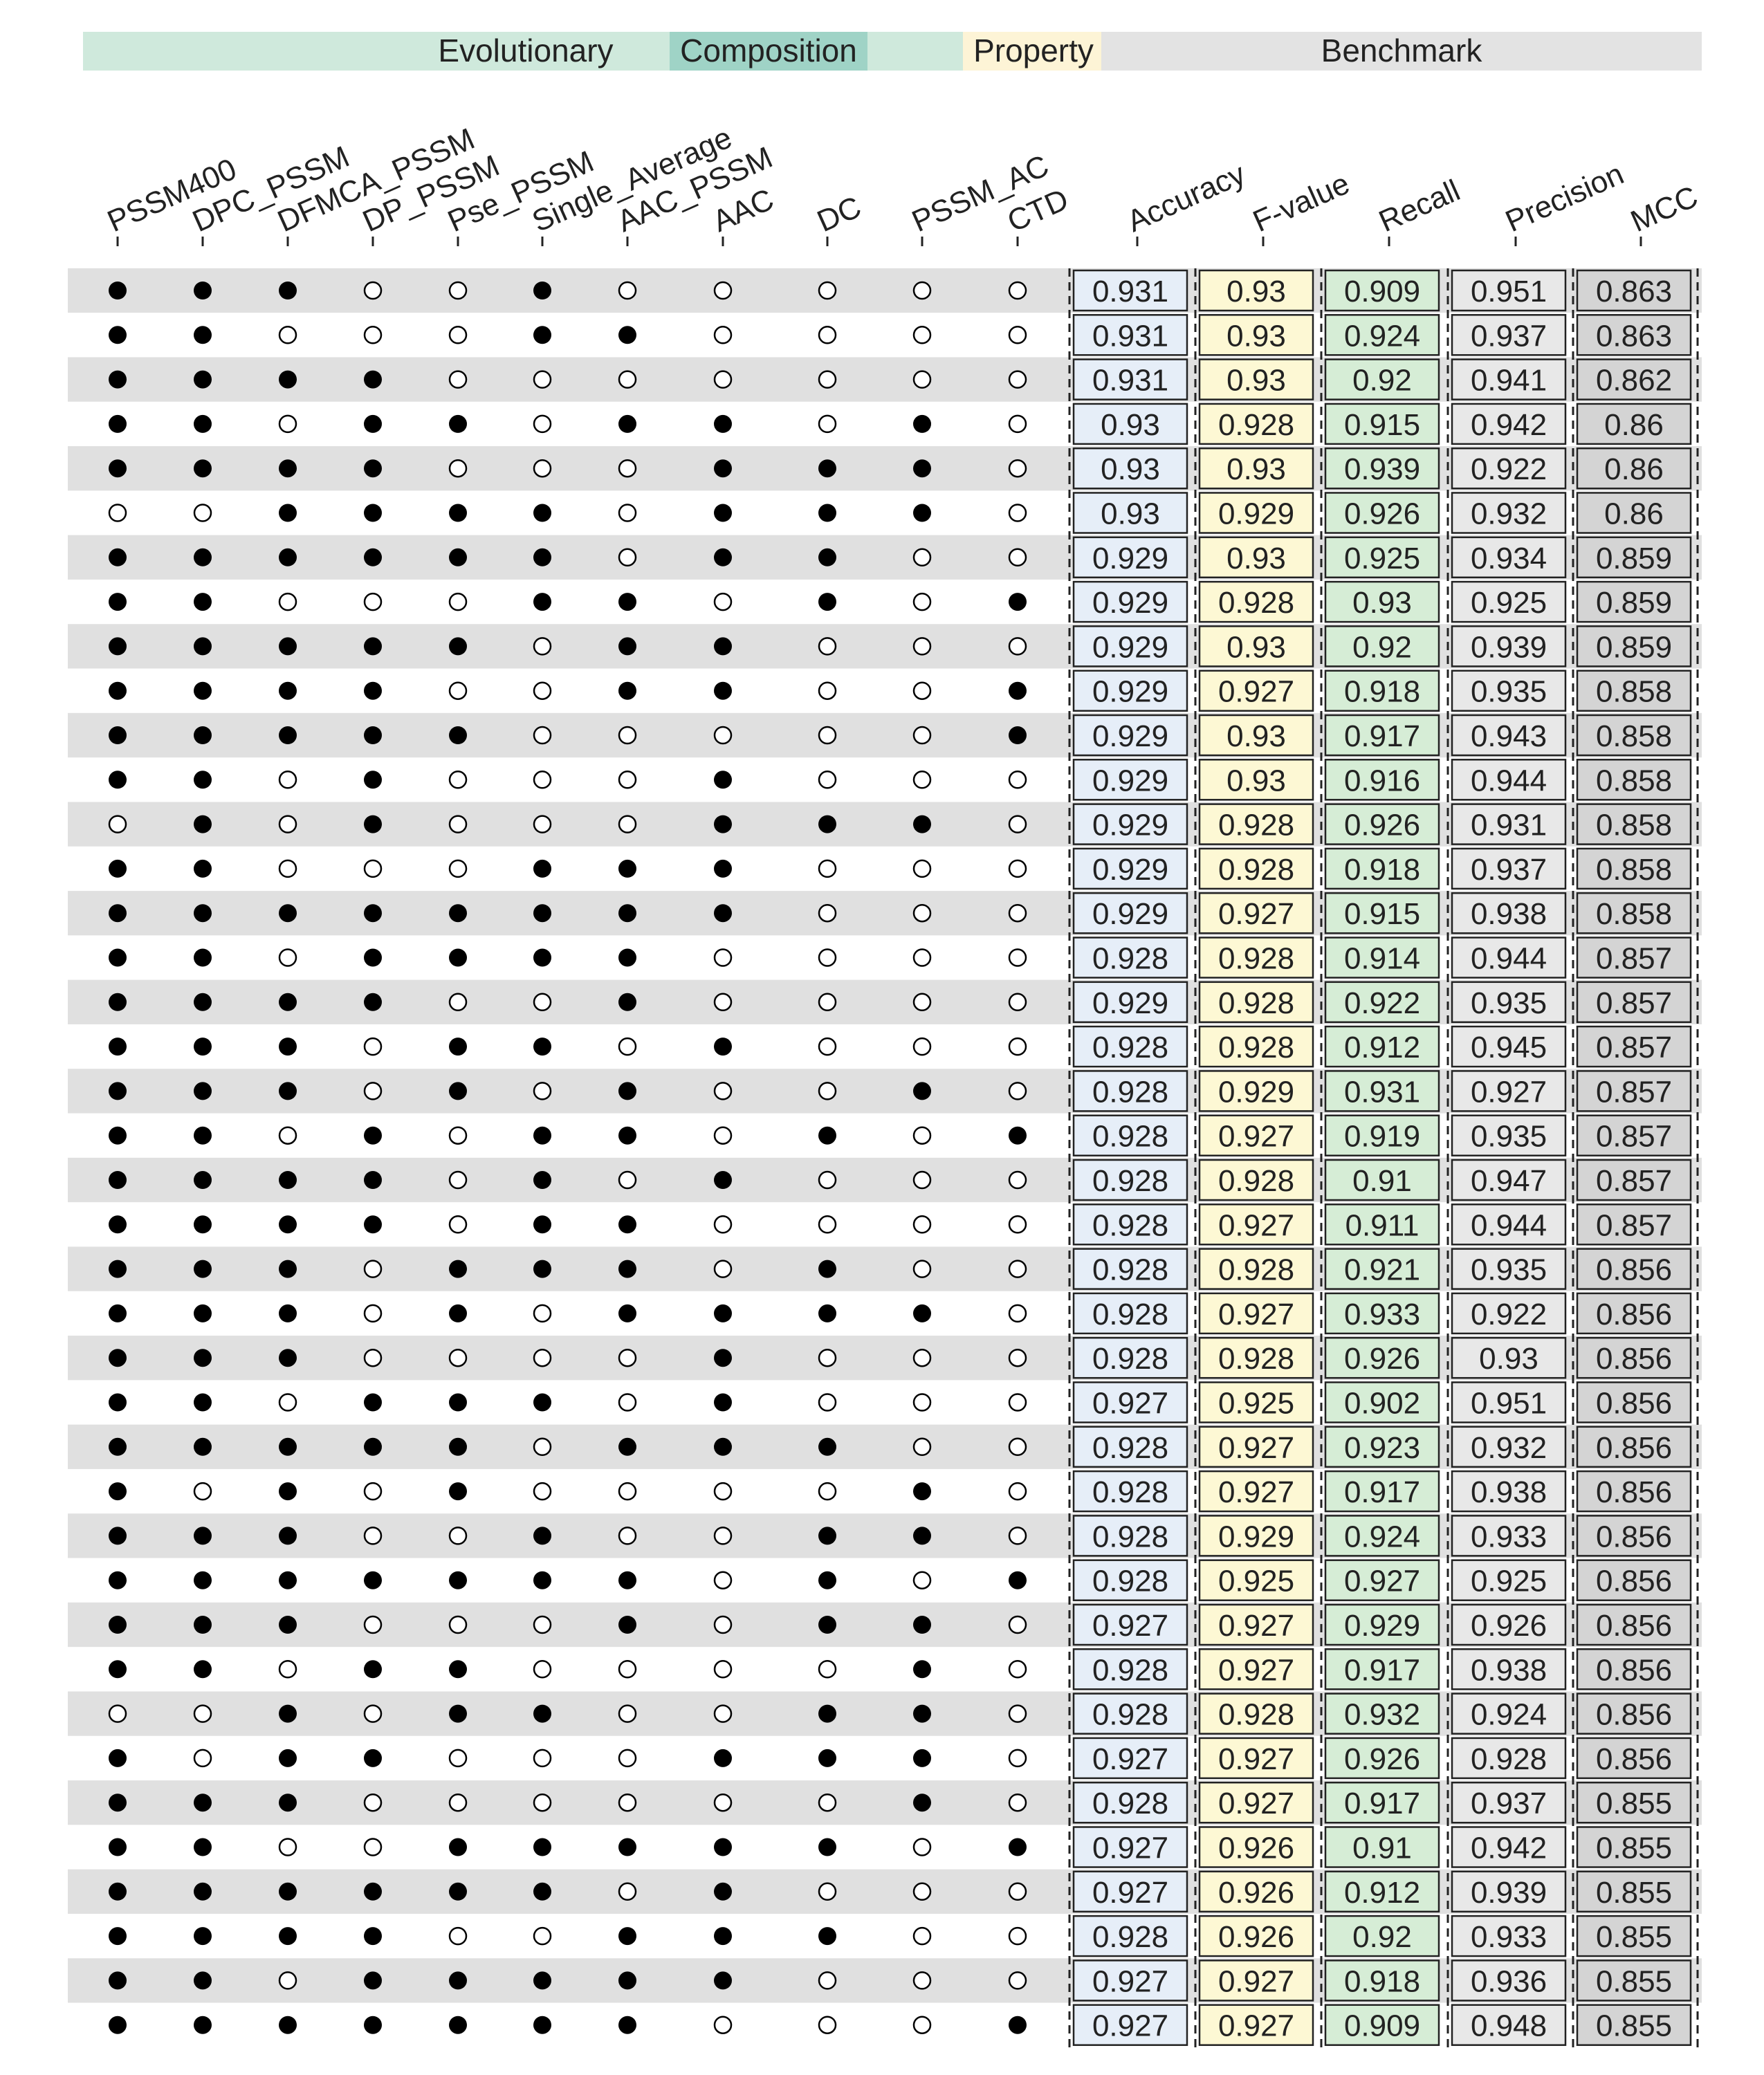  I want to click on metric-value: 0.863, so click(1634, 291).